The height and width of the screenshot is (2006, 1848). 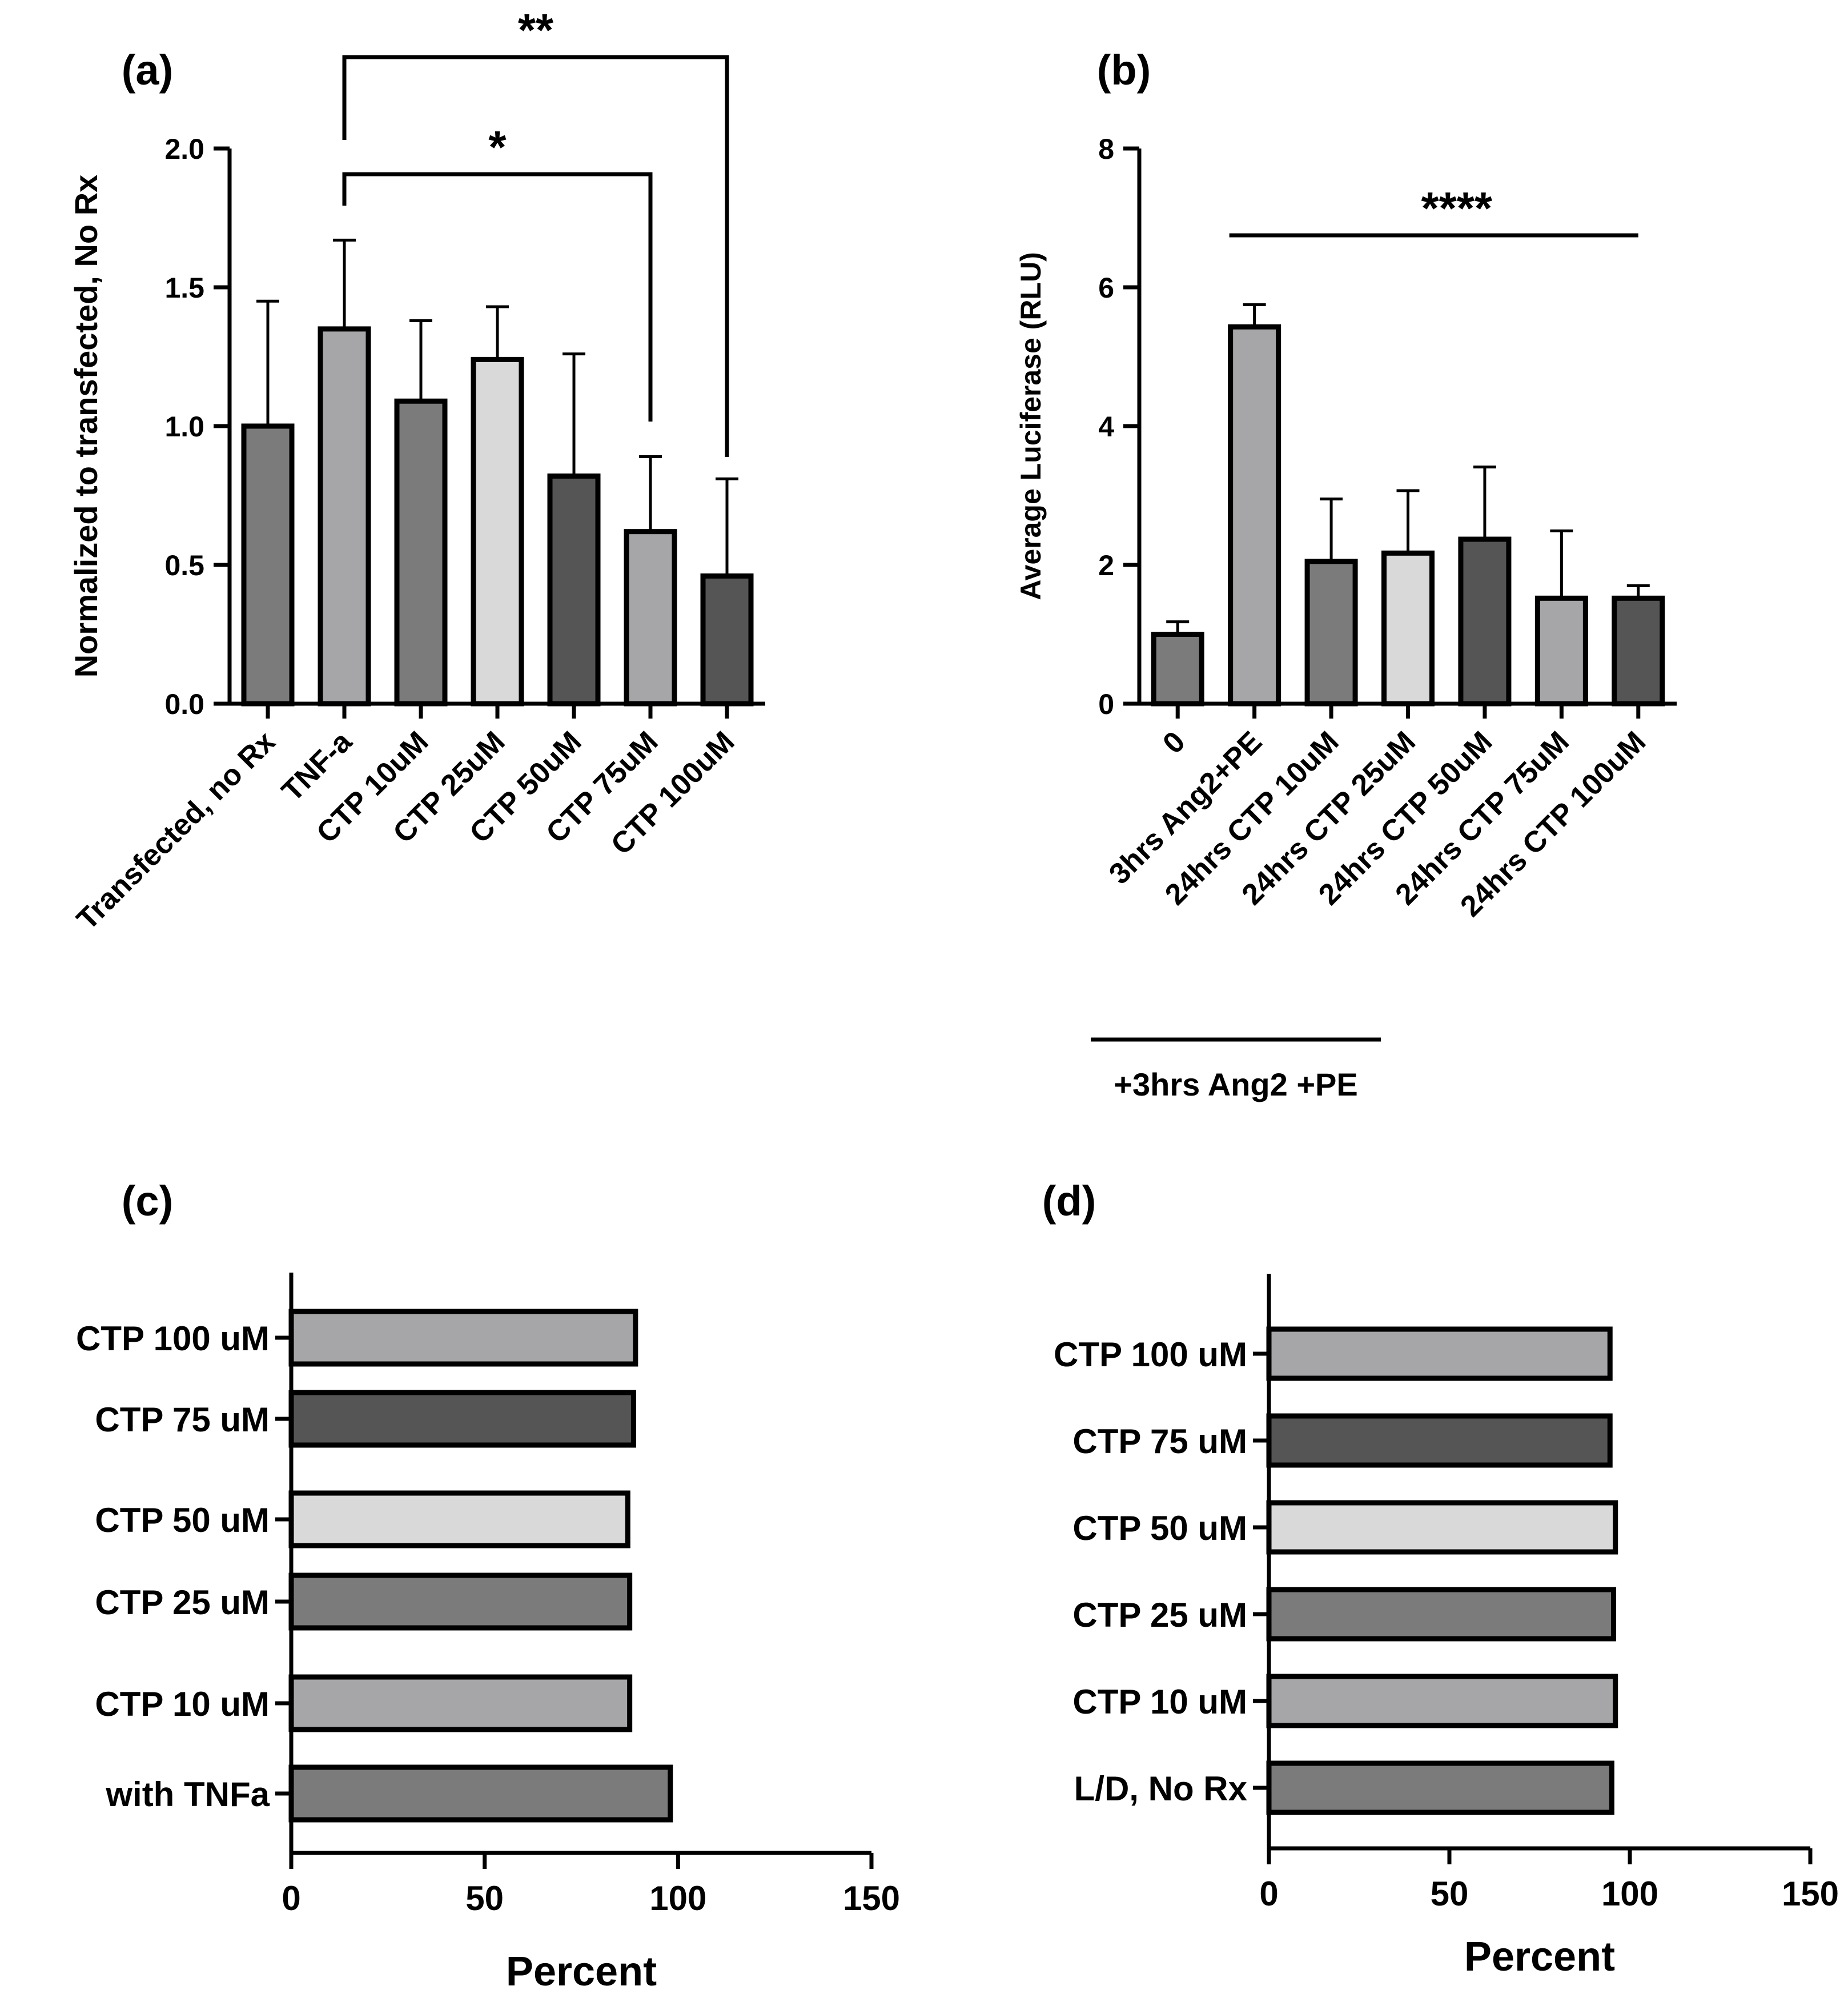 I want to click on significance-stars: ****, so click(x=1456, y=208).